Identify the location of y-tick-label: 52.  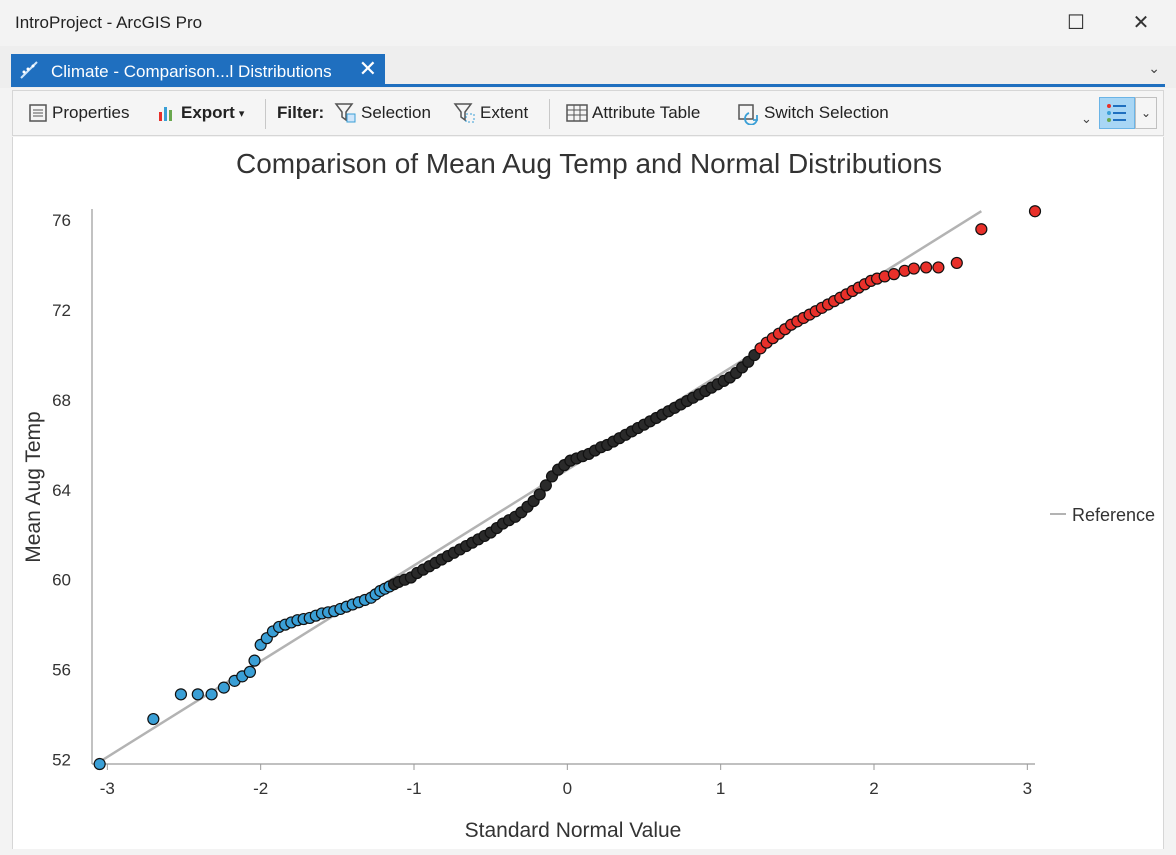
(61, 760).